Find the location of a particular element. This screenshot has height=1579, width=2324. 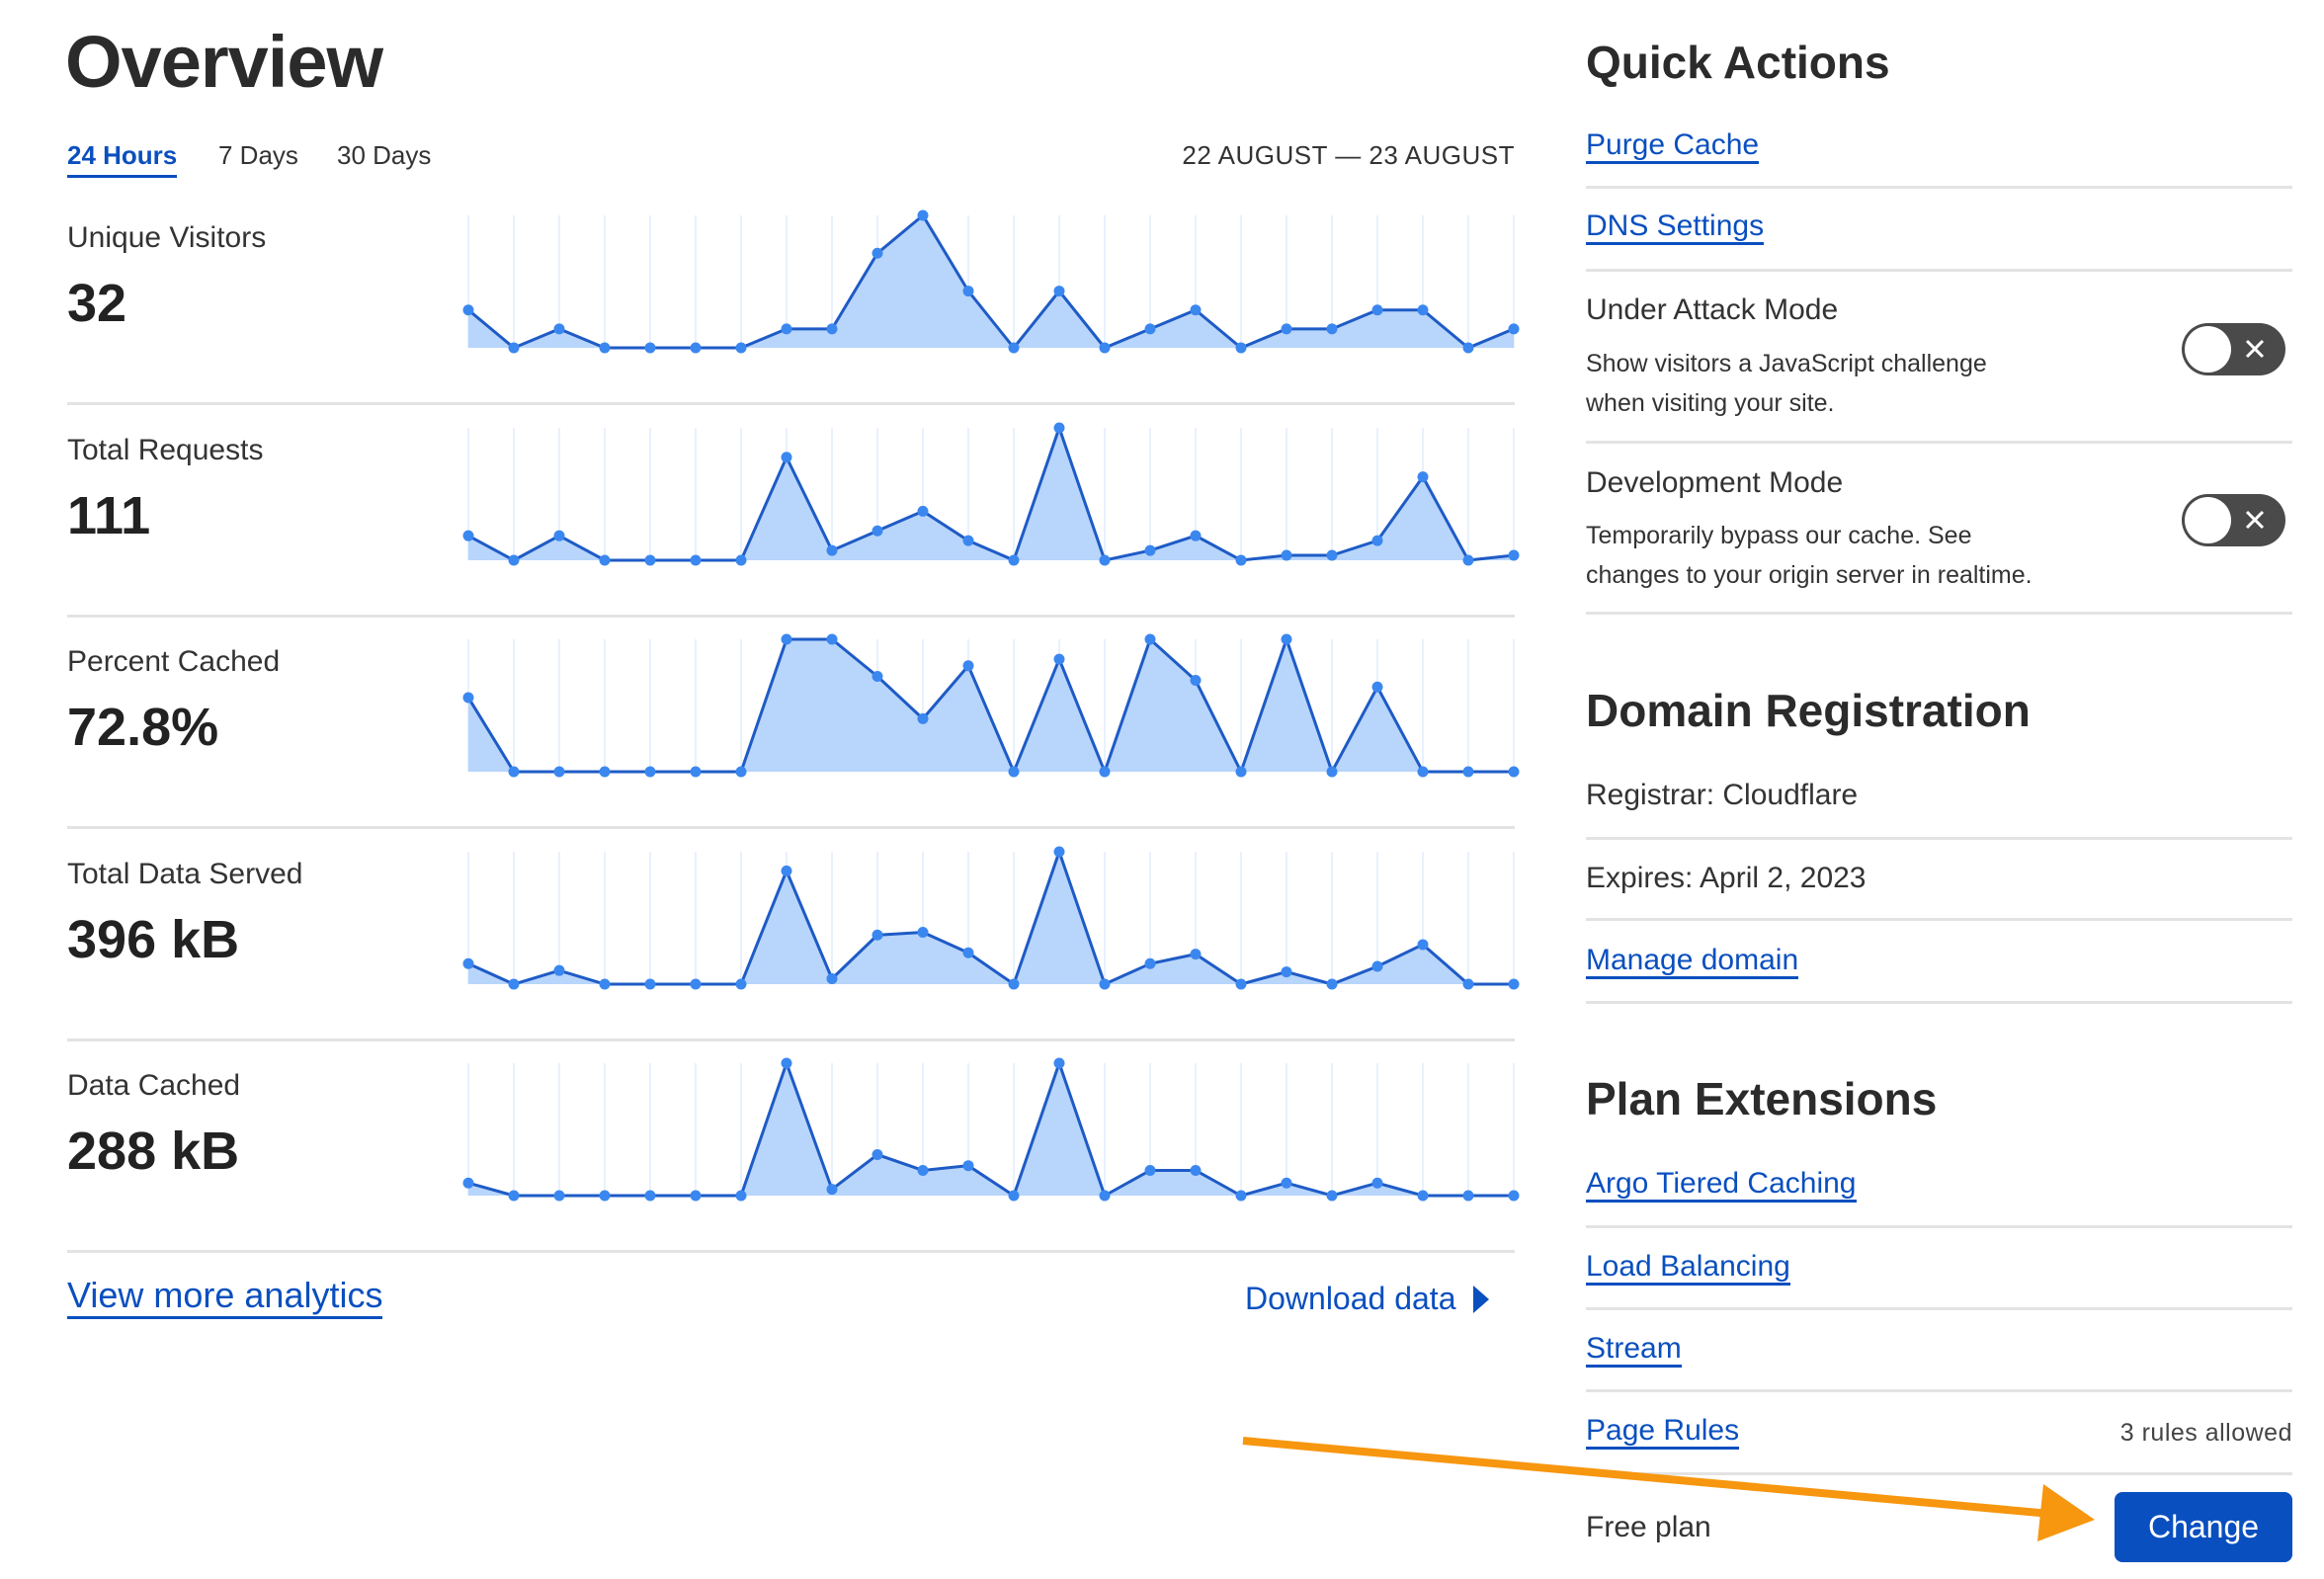

page-rules-link: Page Rules is located at coordinates (1663, 1432).